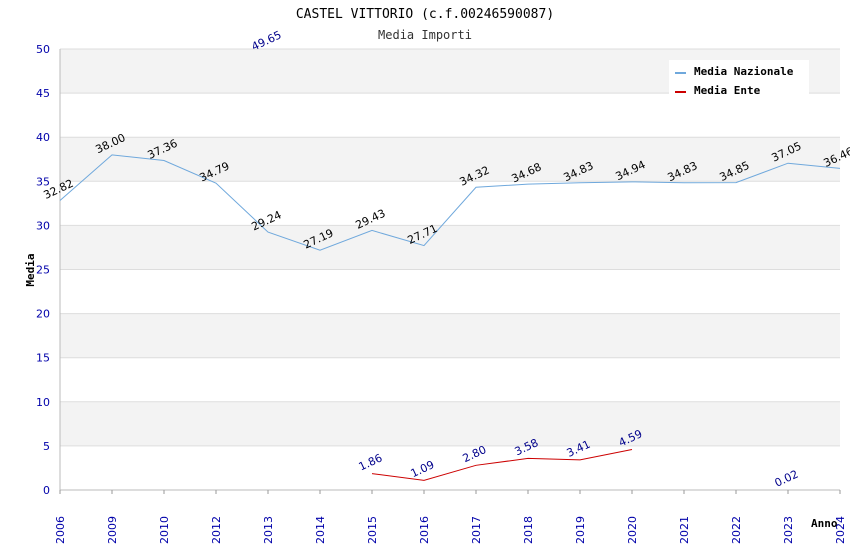 The height and width of the screenshot is (555, 850). Describe the element at coordinates (425, 14) in the screenshot. I see `chart-title: CASTEL VITTORIO (c.f.00246590087)` at that location.